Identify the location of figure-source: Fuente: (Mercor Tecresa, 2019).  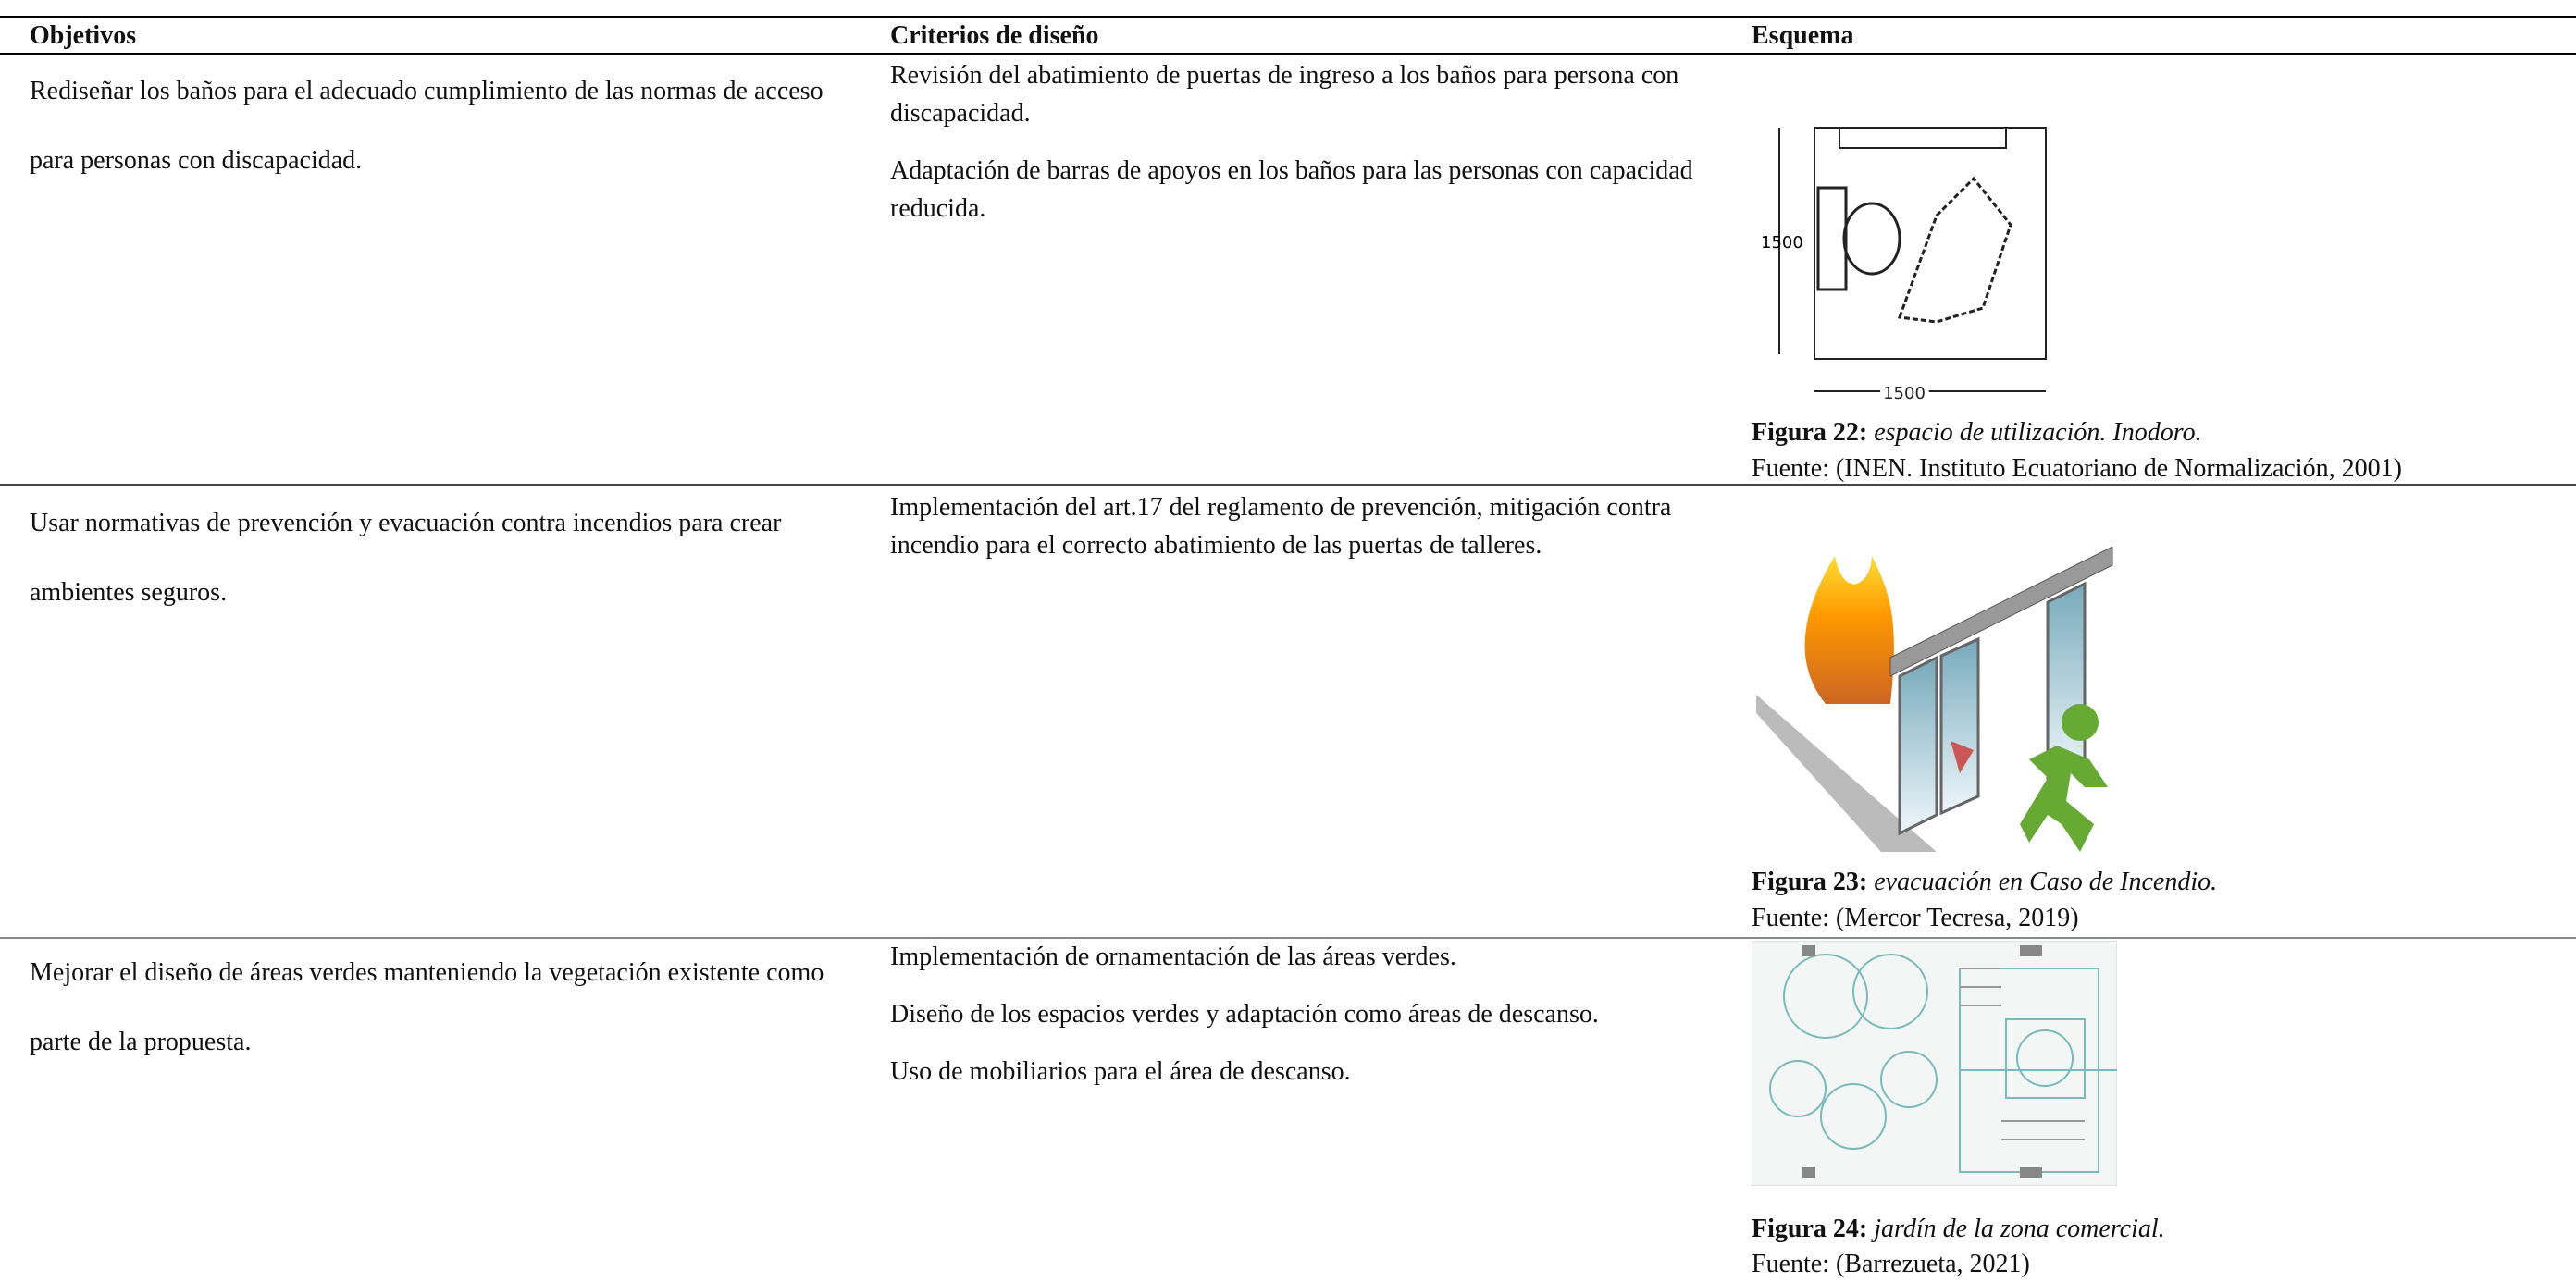
(1915, 918).